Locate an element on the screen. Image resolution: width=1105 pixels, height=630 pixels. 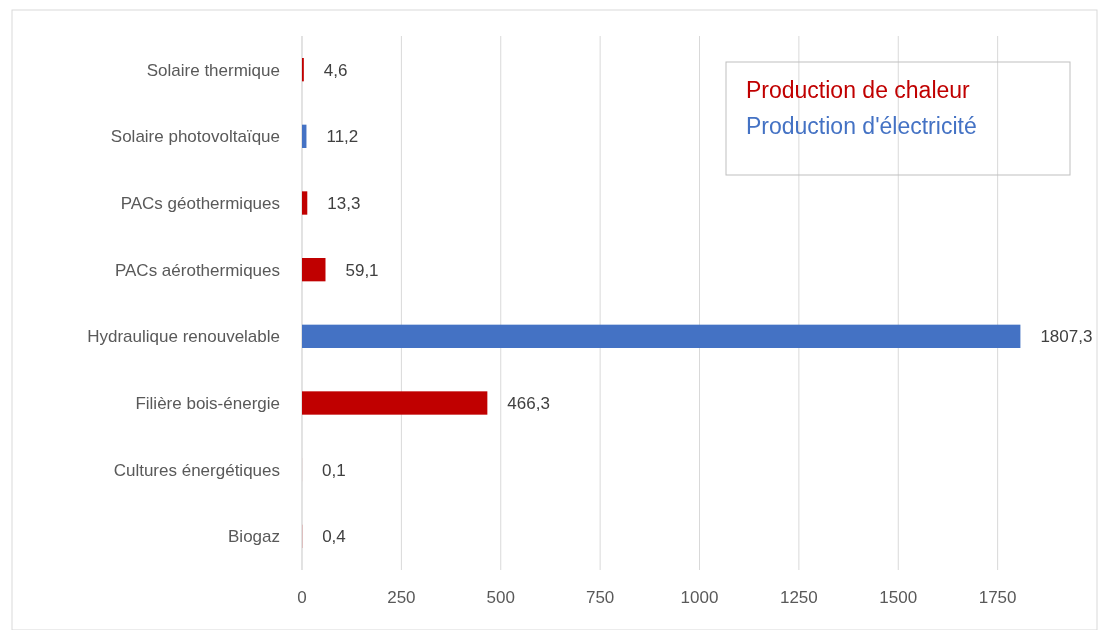
data-label: 11,2 is located at coordinates (342, 137).